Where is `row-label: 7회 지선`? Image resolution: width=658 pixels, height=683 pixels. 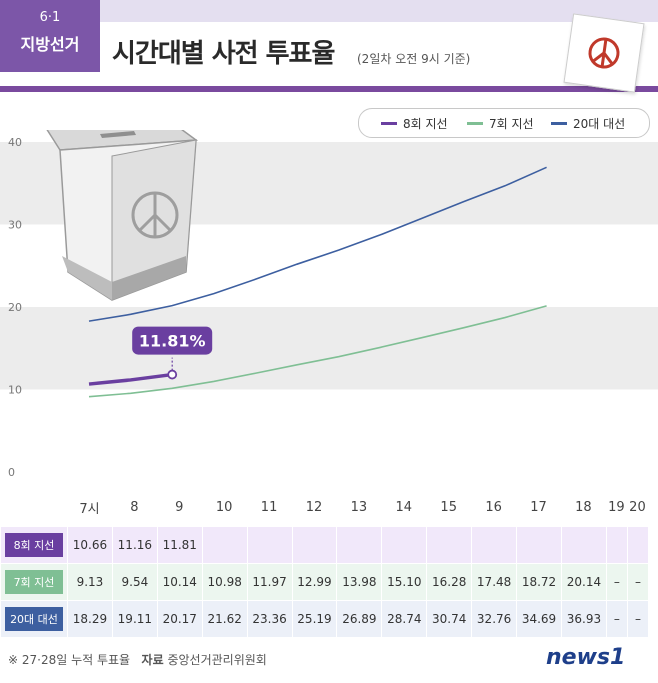
row-label: 7회 지선 is located at coordinates (33, 581).